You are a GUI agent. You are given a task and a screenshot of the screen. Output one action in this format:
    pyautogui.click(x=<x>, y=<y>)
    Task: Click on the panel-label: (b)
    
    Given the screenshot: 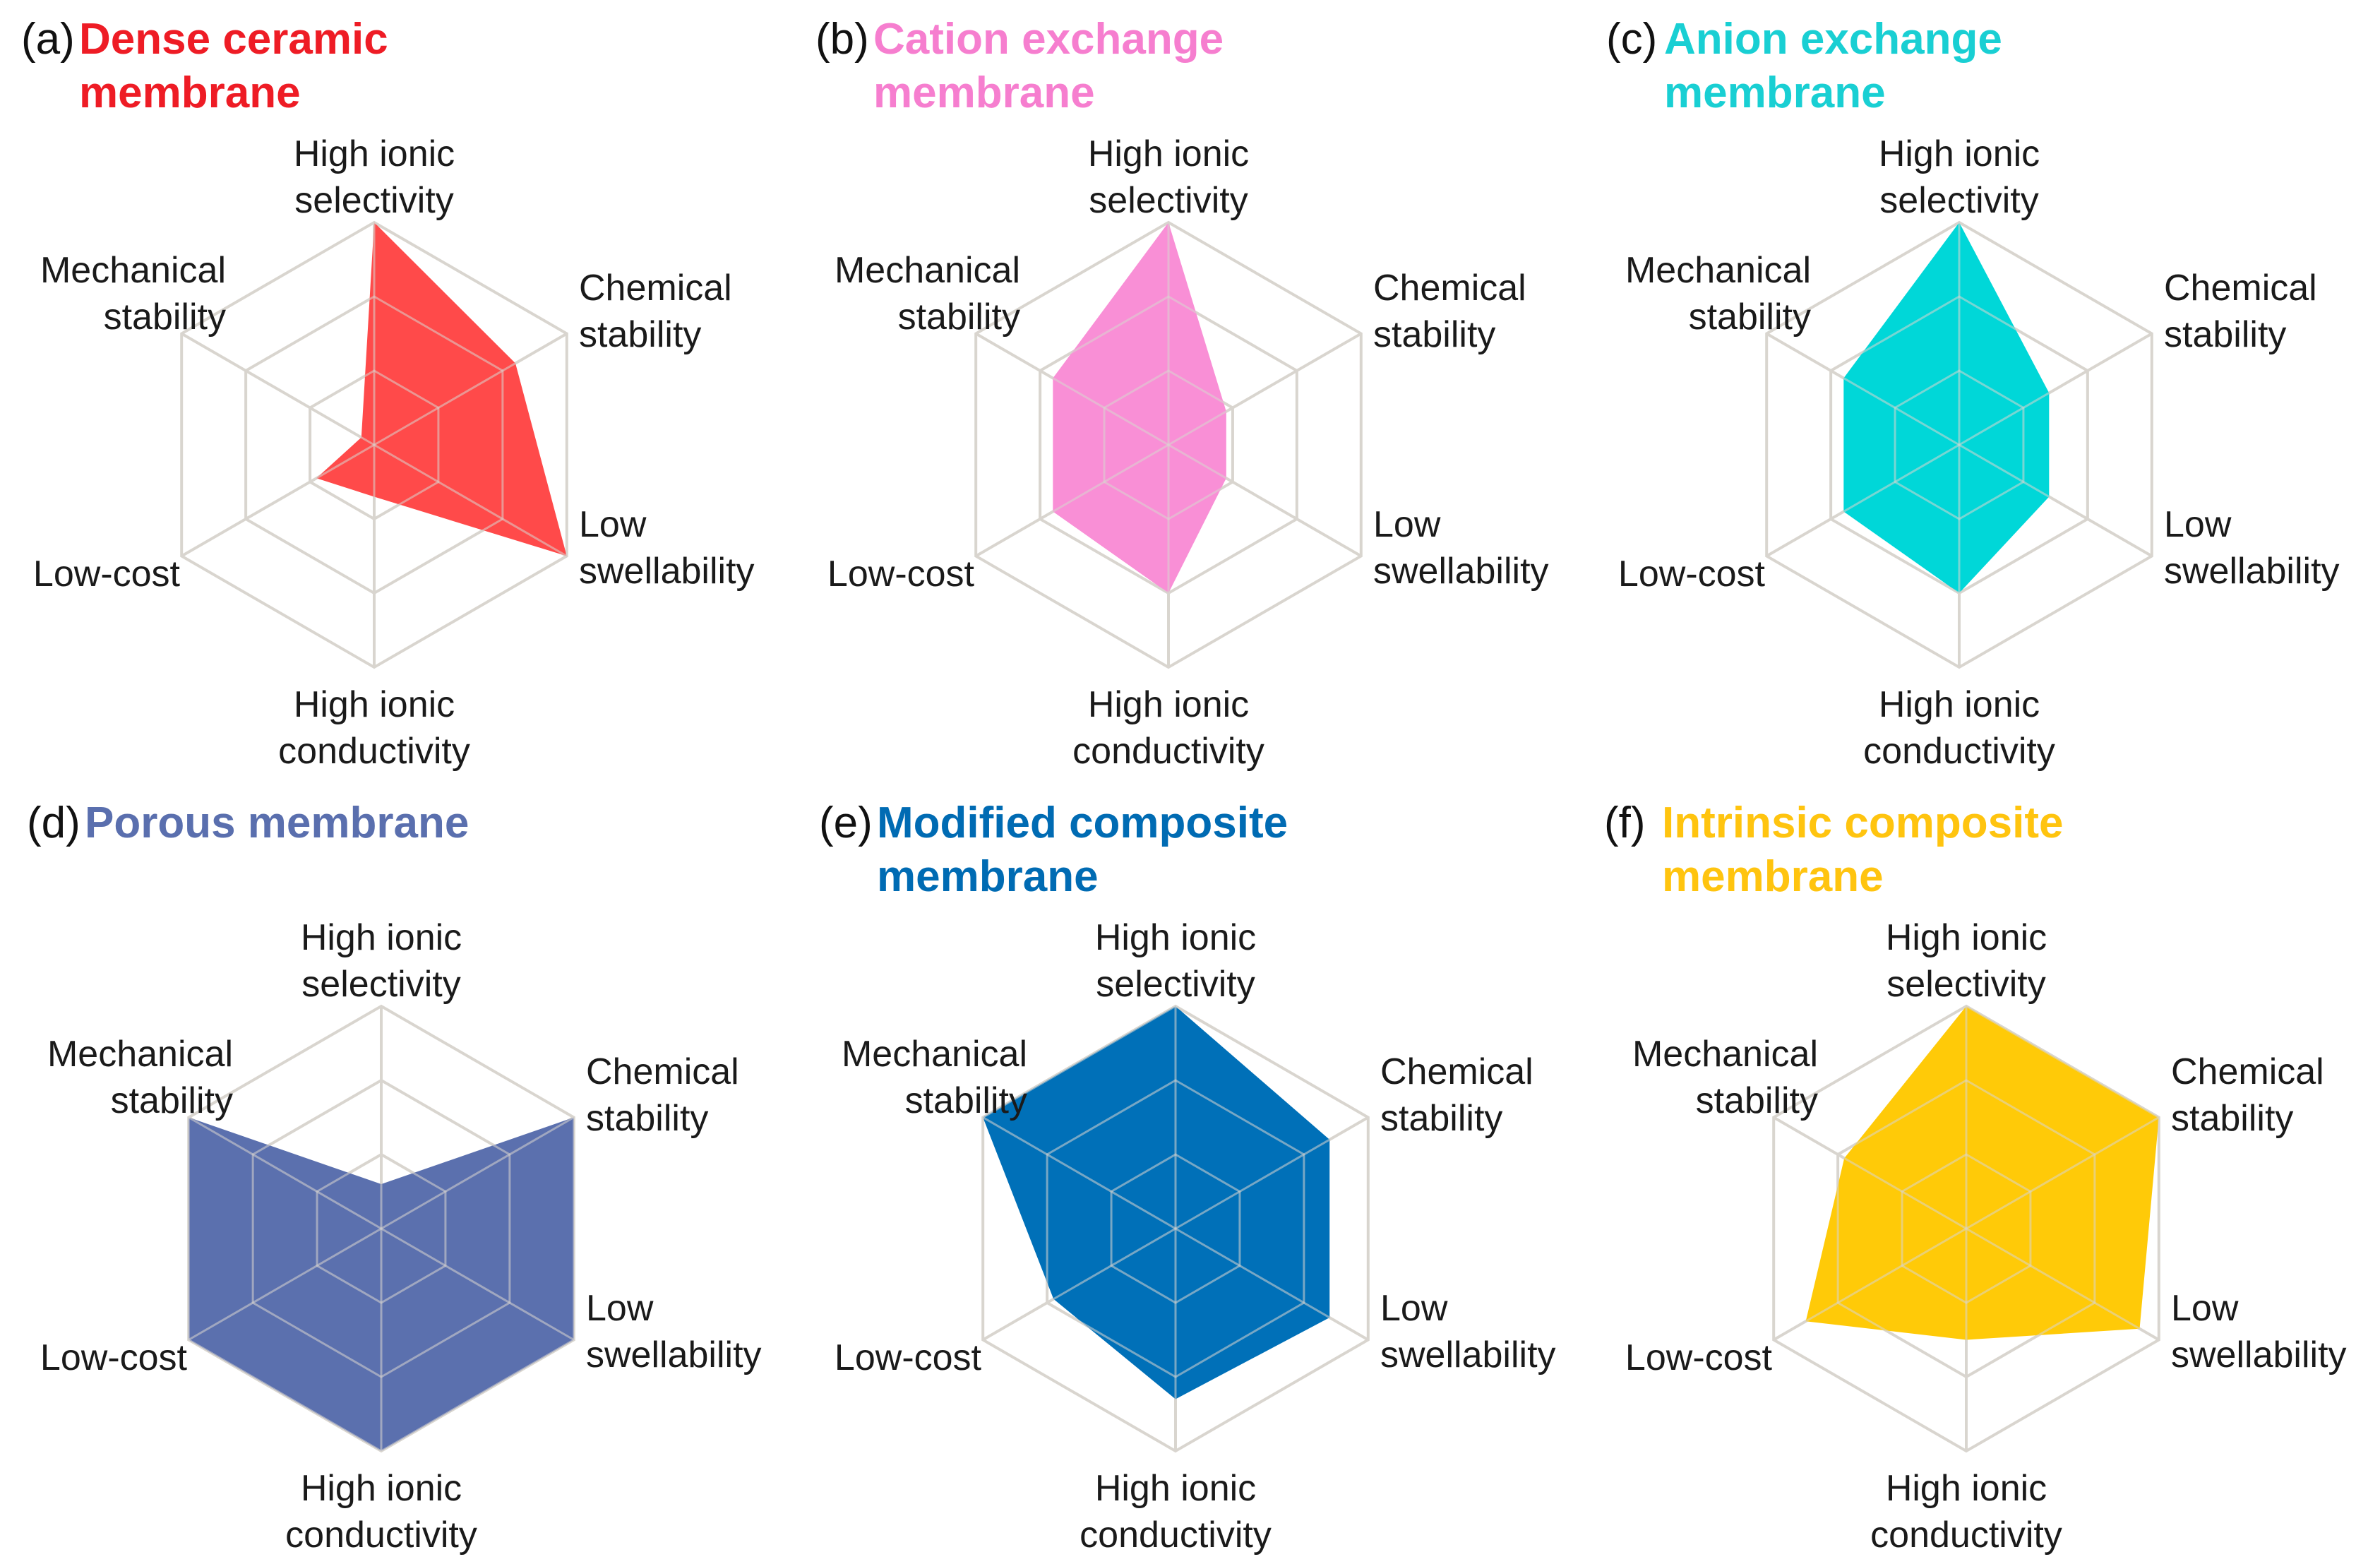 What is the action you would take?
    pyautogui.click(x=842, y=39)
    